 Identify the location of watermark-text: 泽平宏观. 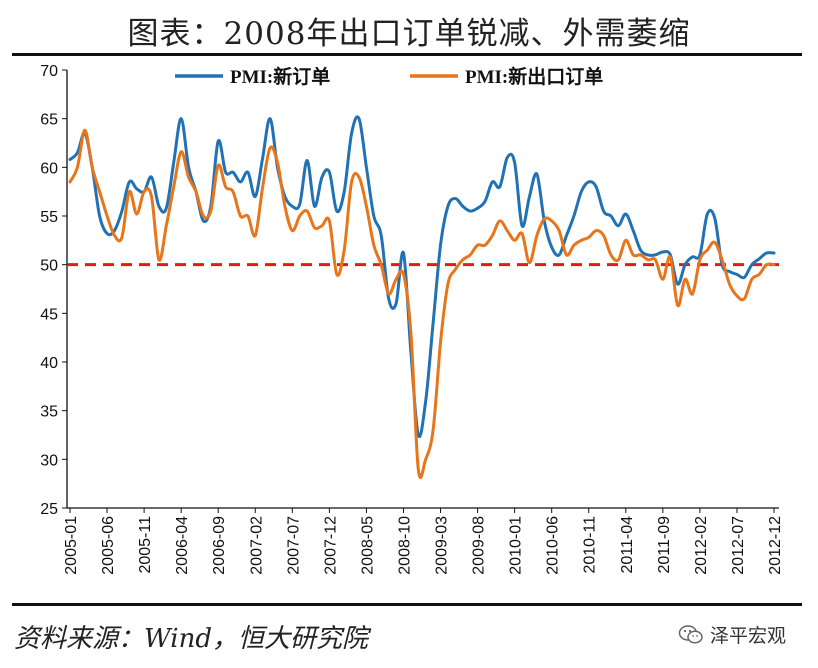
(748, 636).